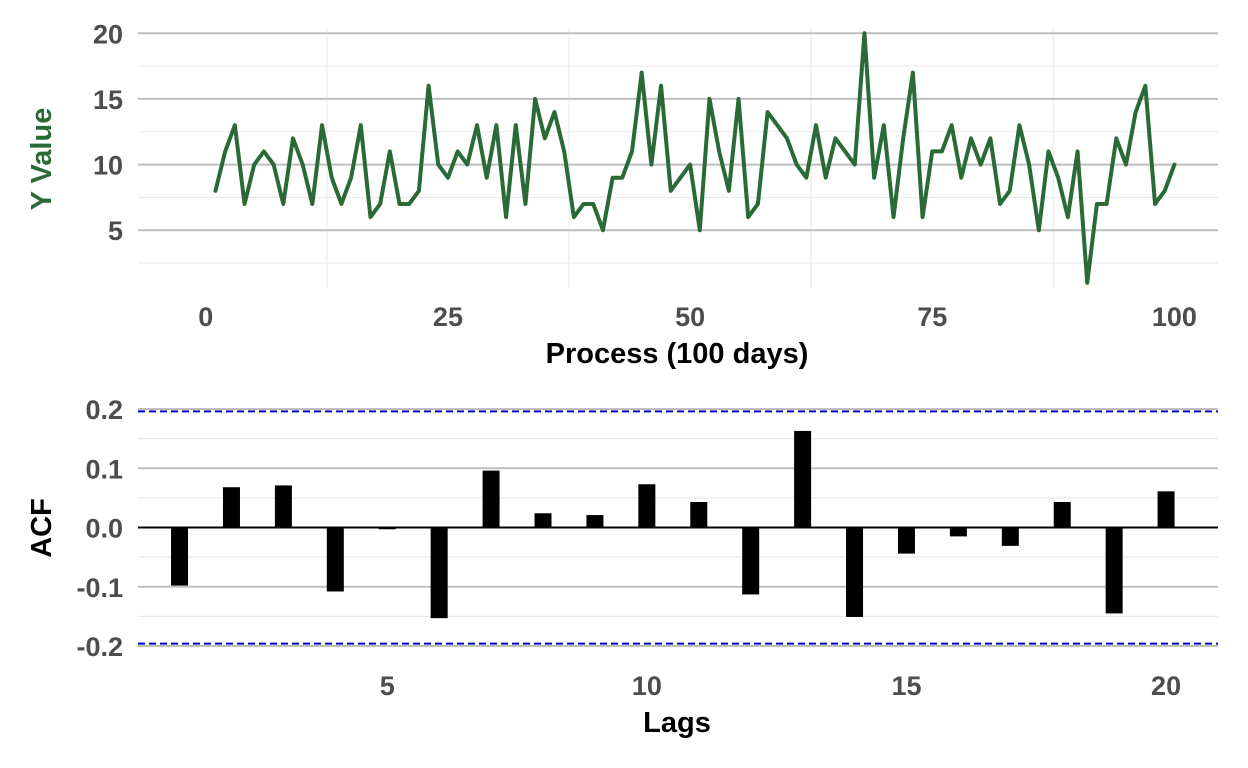 The height and width of the screenshot is (768, 1248). What do you see at coordinates (115, 231) in the screenshot?
I see `y-tick-label: 5` at bounding box center [115, 231].